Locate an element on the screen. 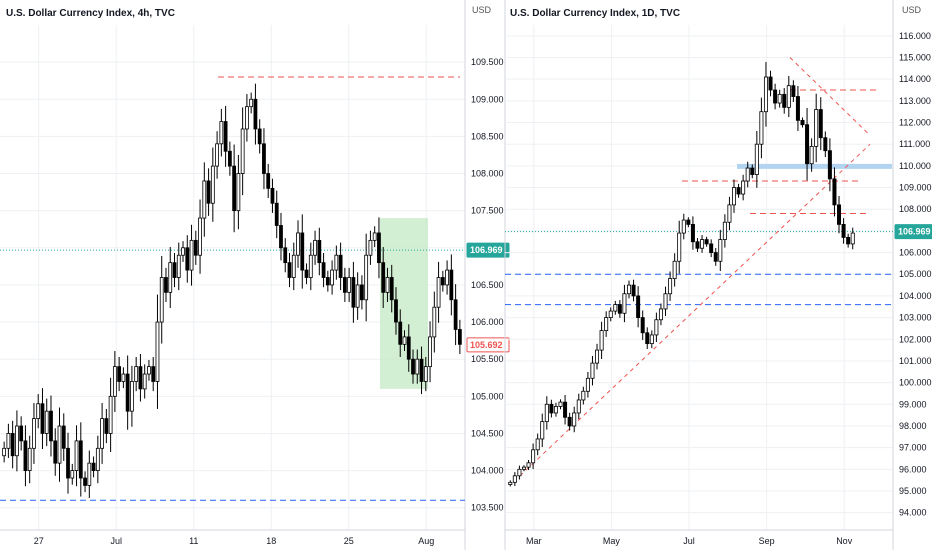 The width and height of the screenshot is (932, 550). right-currency-label: USD is located at coordinates (912, 10).